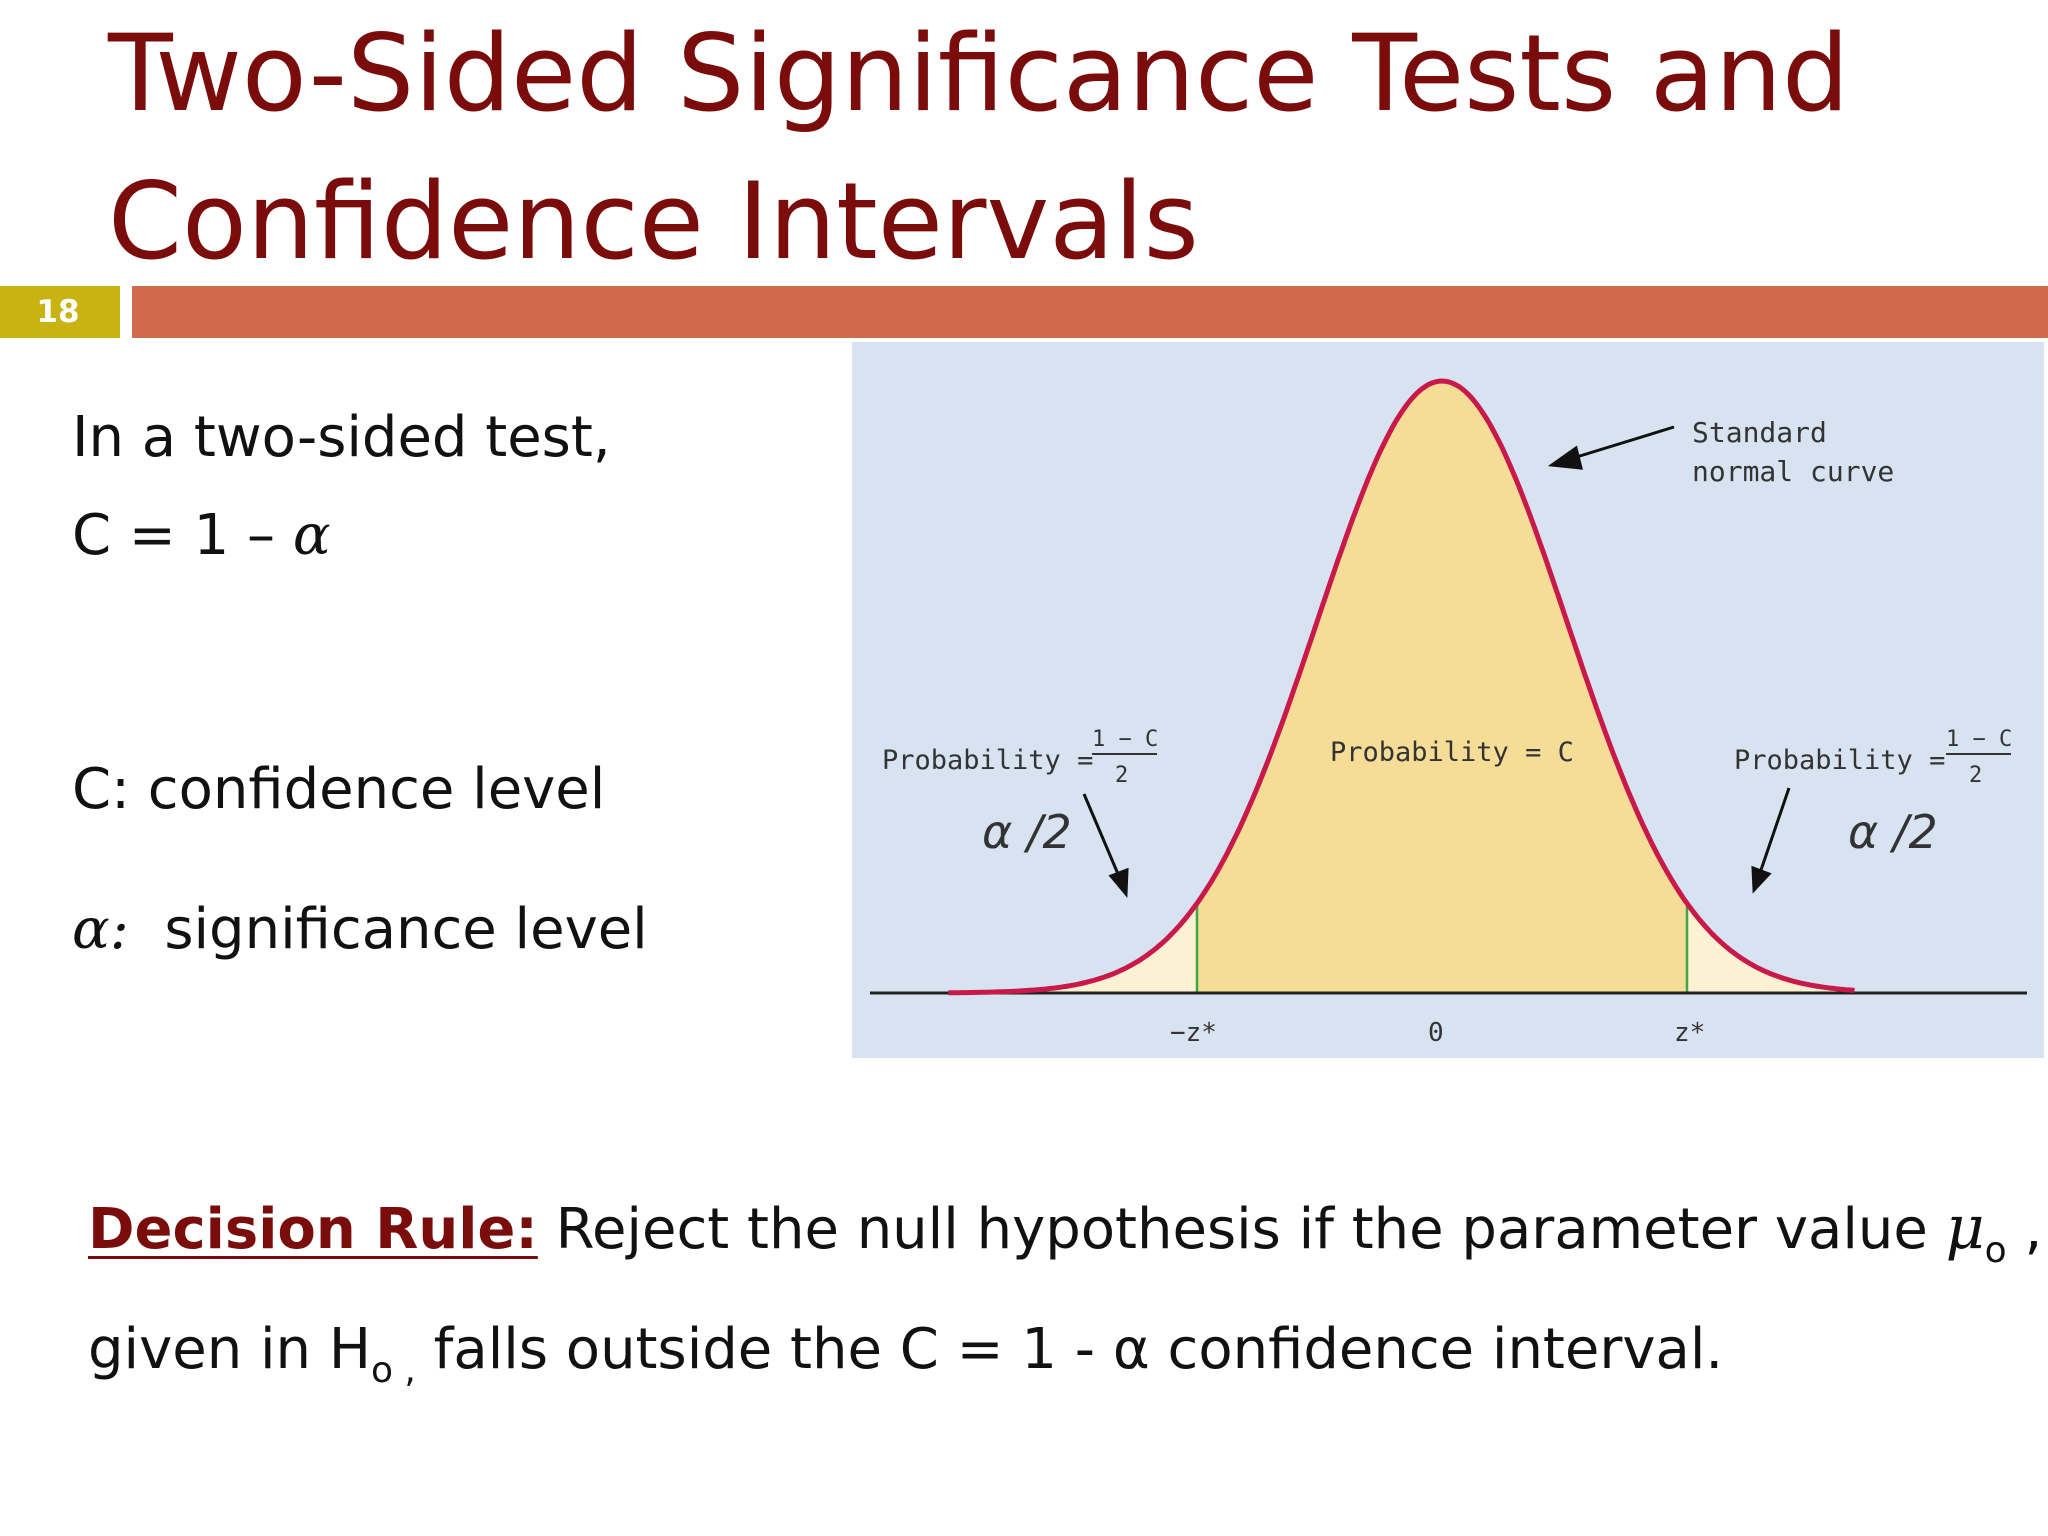 Image resolution: width=2048 pixels, height=1536 pixels. Describe the element at coordinates (1565, 457) in the screenshot. I see `curve-label-arrowhead` at that location.